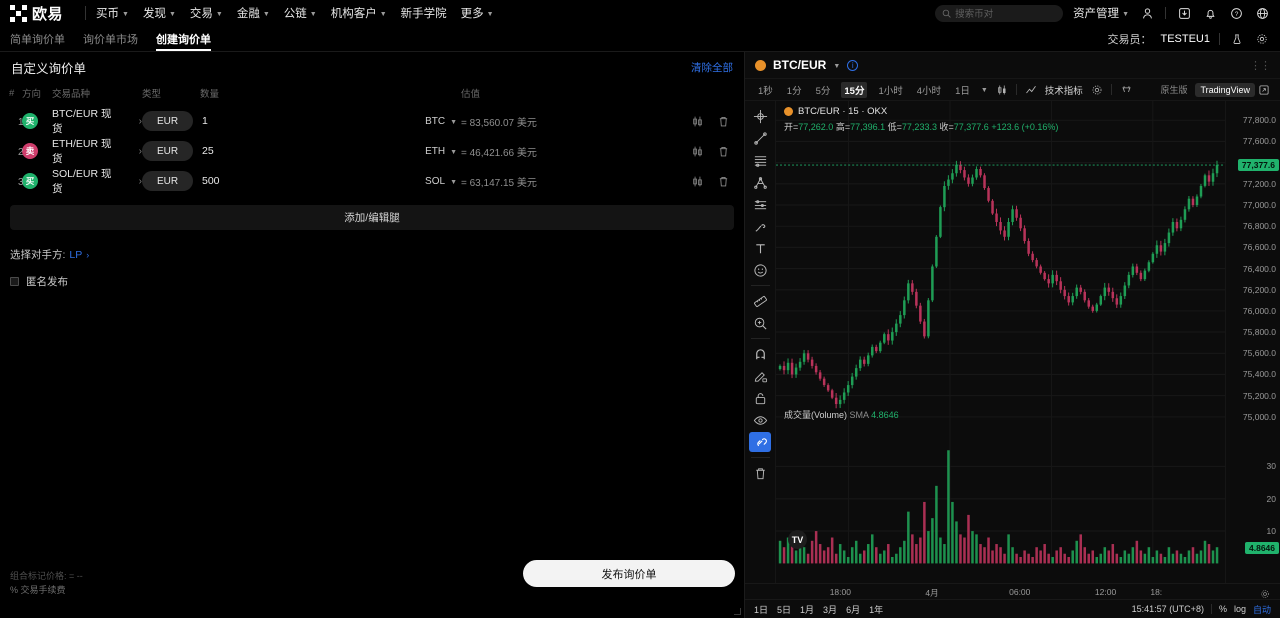 This screenshot has width=1280, height=618. What do you see at coordinates (1063, 91) in the screenshot?
I see `indicators-label: 技术指标` at bounding box center [1063, 91].